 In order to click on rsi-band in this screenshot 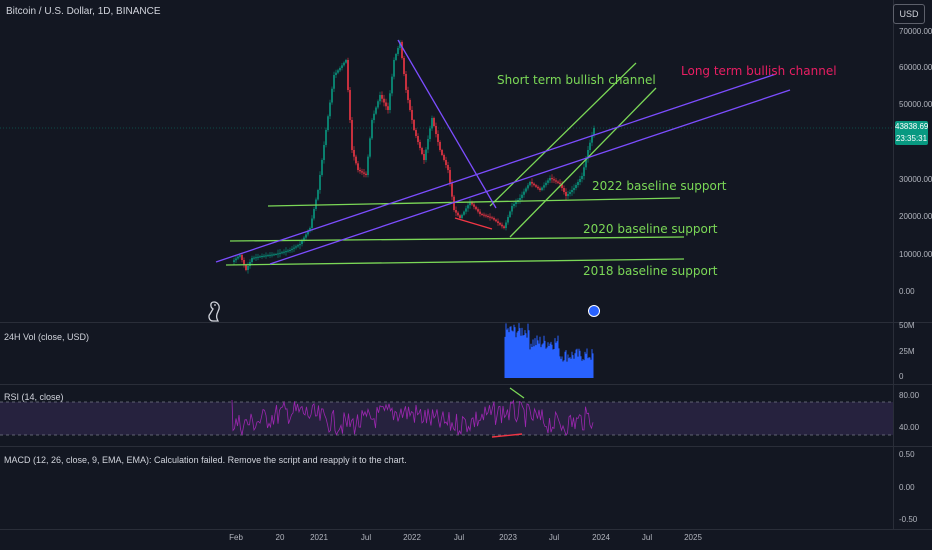, I will do `click(446, 418)`.